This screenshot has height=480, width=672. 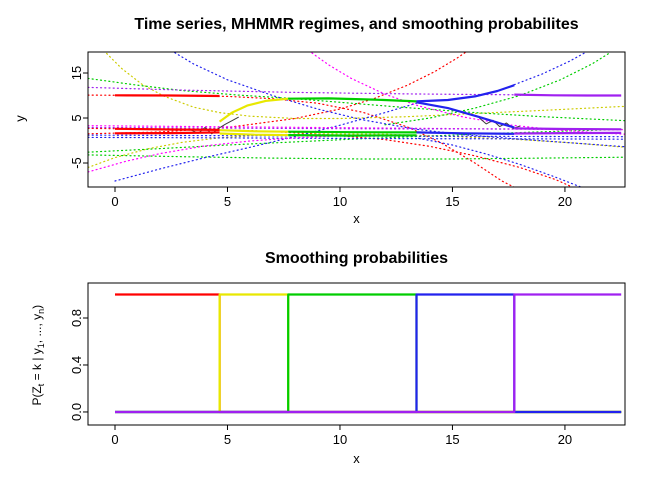 What do you see at coordinates (76, 412) in the screenshot?
I see `y-tick-label: 0.0` at bounding box center [76, 412].